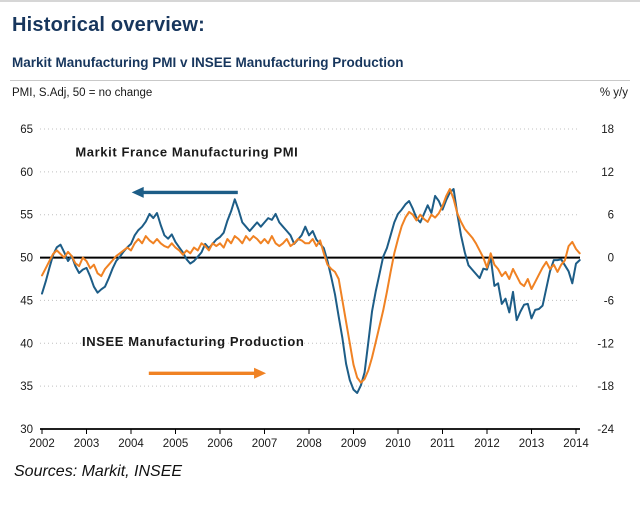 The image size is (640, 529). I want to click on svg-text: 65, so click(26, 130).